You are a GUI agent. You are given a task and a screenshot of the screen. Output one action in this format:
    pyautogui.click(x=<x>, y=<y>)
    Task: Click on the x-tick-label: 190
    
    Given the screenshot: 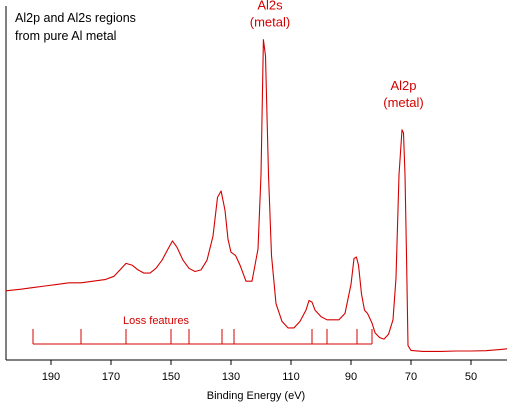 What is the action you would take?
    pyautogui.click(x=51, y=377)
    